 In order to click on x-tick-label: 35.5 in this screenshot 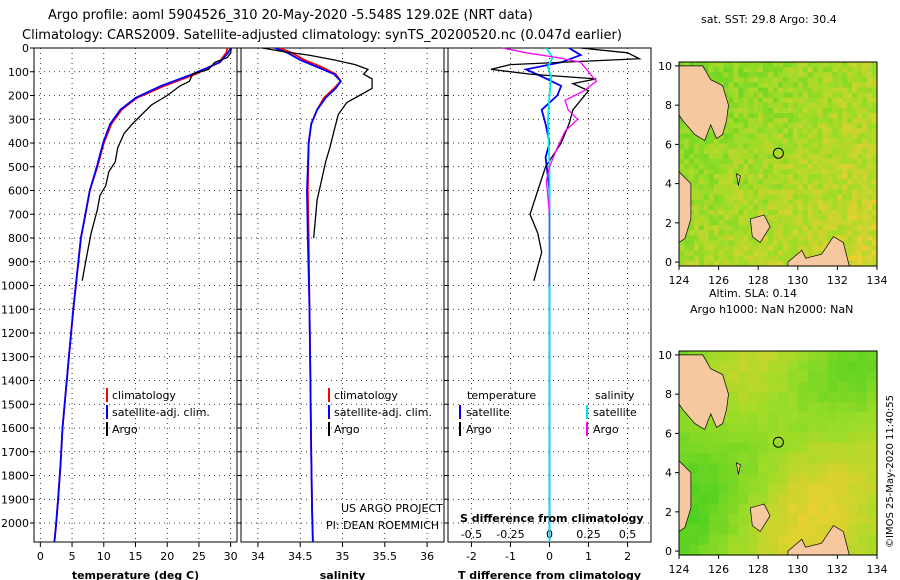, I will do `click(385, 556)`.